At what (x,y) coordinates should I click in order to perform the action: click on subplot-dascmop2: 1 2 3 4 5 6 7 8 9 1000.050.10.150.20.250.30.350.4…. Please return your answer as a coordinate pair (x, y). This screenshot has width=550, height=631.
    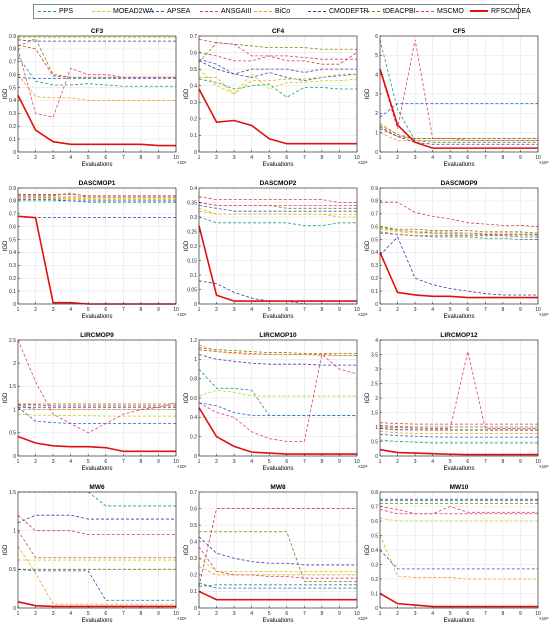
    Looking at the image, I should click on (276, 250).